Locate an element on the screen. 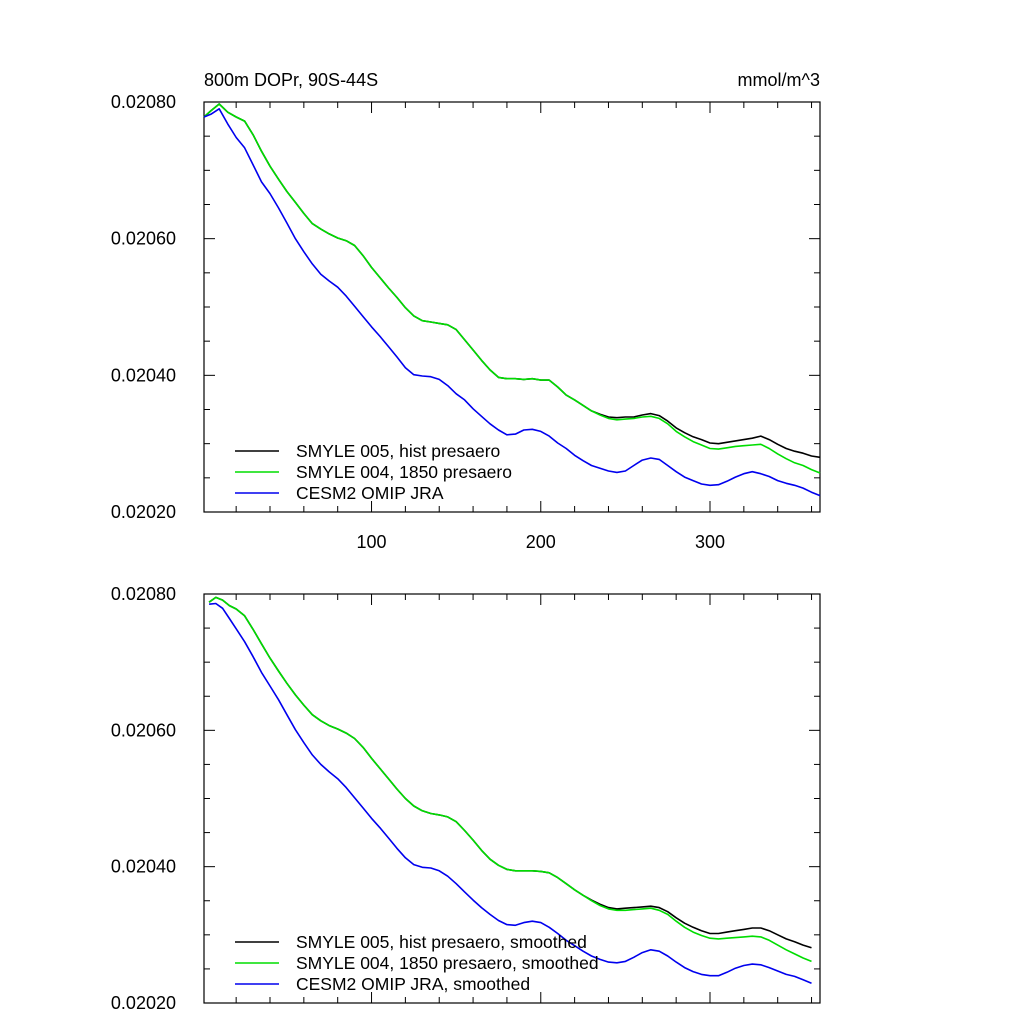 The width and height of the screenshot is (1024, 1024). legend-label: CESM2 OMIP JRA, smoothed is located at coordinates (413, 984).